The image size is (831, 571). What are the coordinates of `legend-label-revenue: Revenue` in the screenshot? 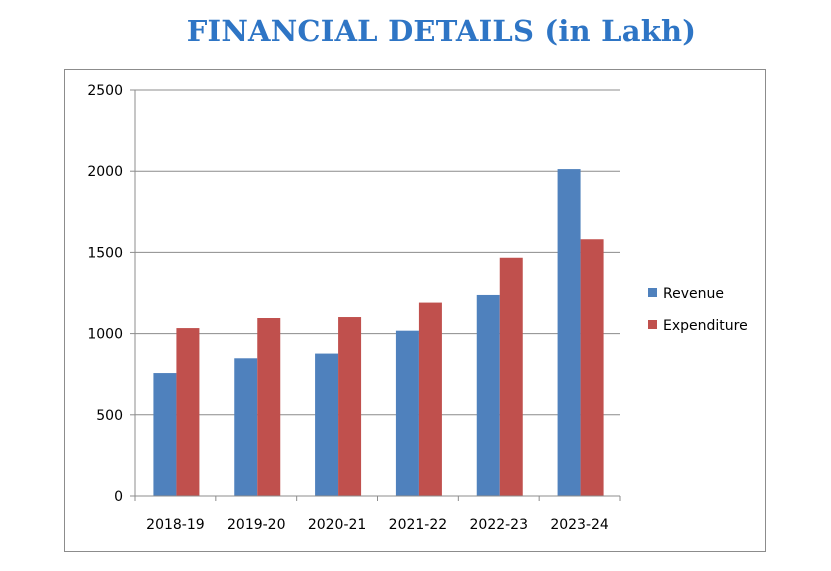 It's located at (693, 294).